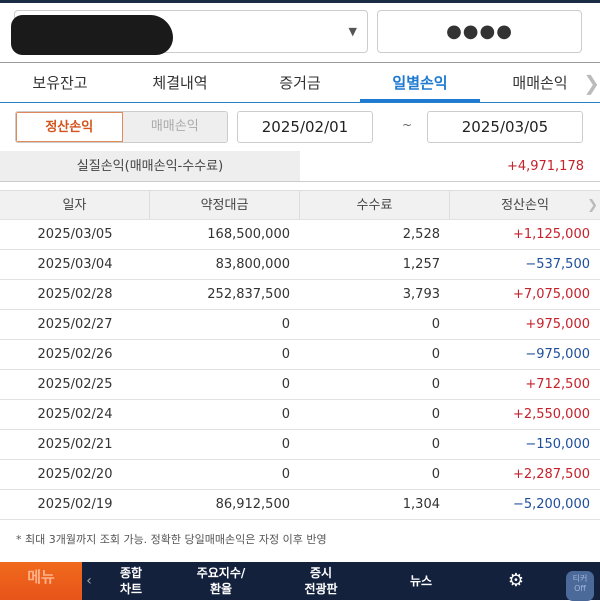 The height and width of the screenshot is (601, 600). I want to click on table-header: 일자 약정대금 수수료 정산손익 ❯, so click(300, 205).